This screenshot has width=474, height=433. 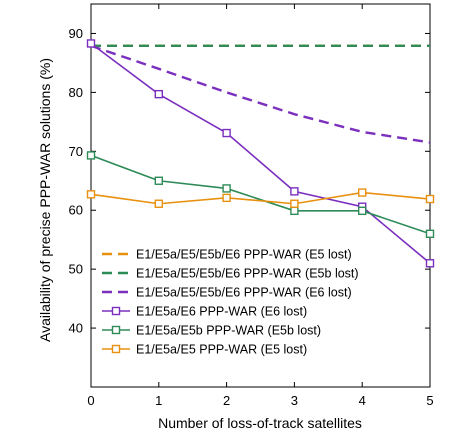 I want to click on x-tick-label: 1, so click(x=158, y=400).